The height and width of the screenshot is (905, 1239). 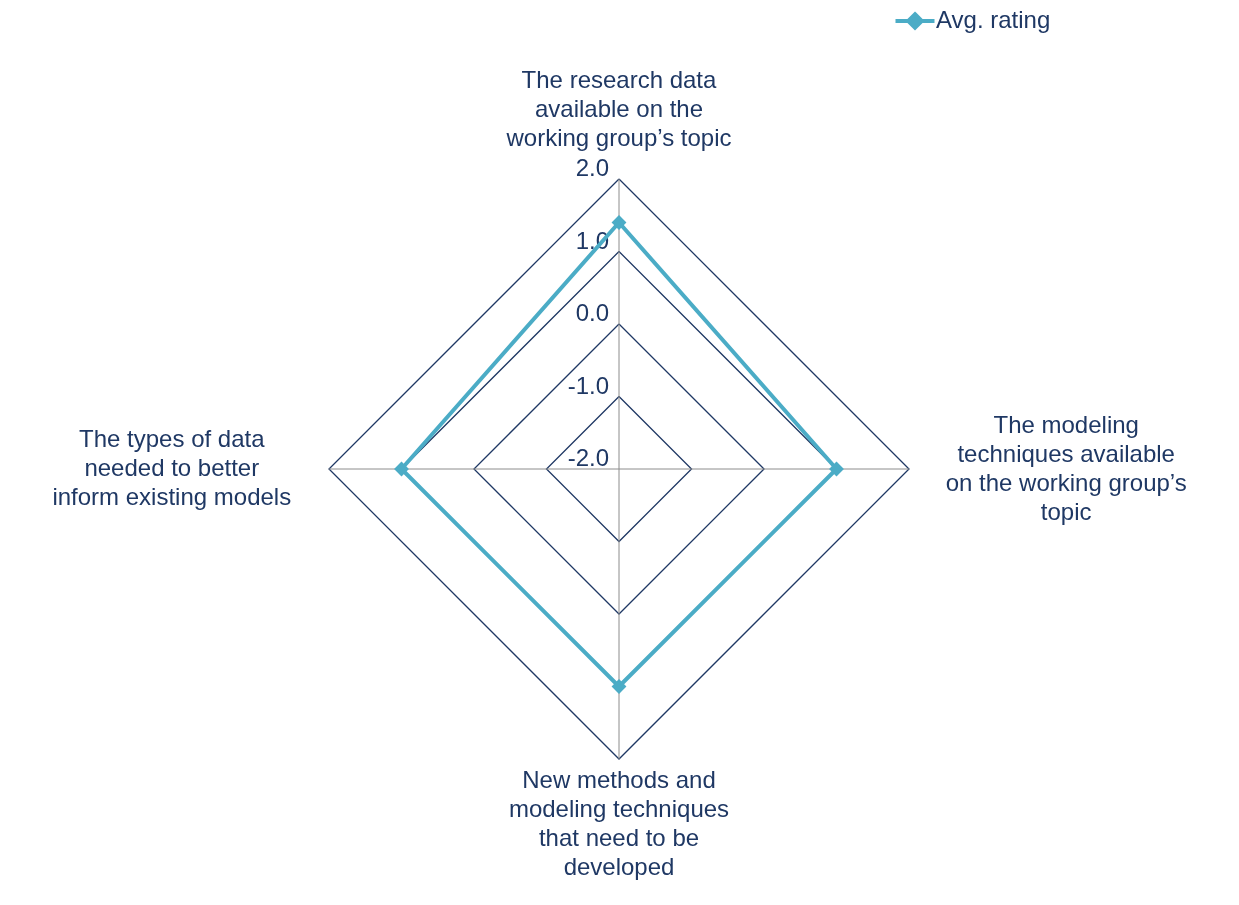 What do you see at coordinates (592, 167) in the screenshot?
I see `y-tick-label: 2.0` at bounding box center [592, 167].